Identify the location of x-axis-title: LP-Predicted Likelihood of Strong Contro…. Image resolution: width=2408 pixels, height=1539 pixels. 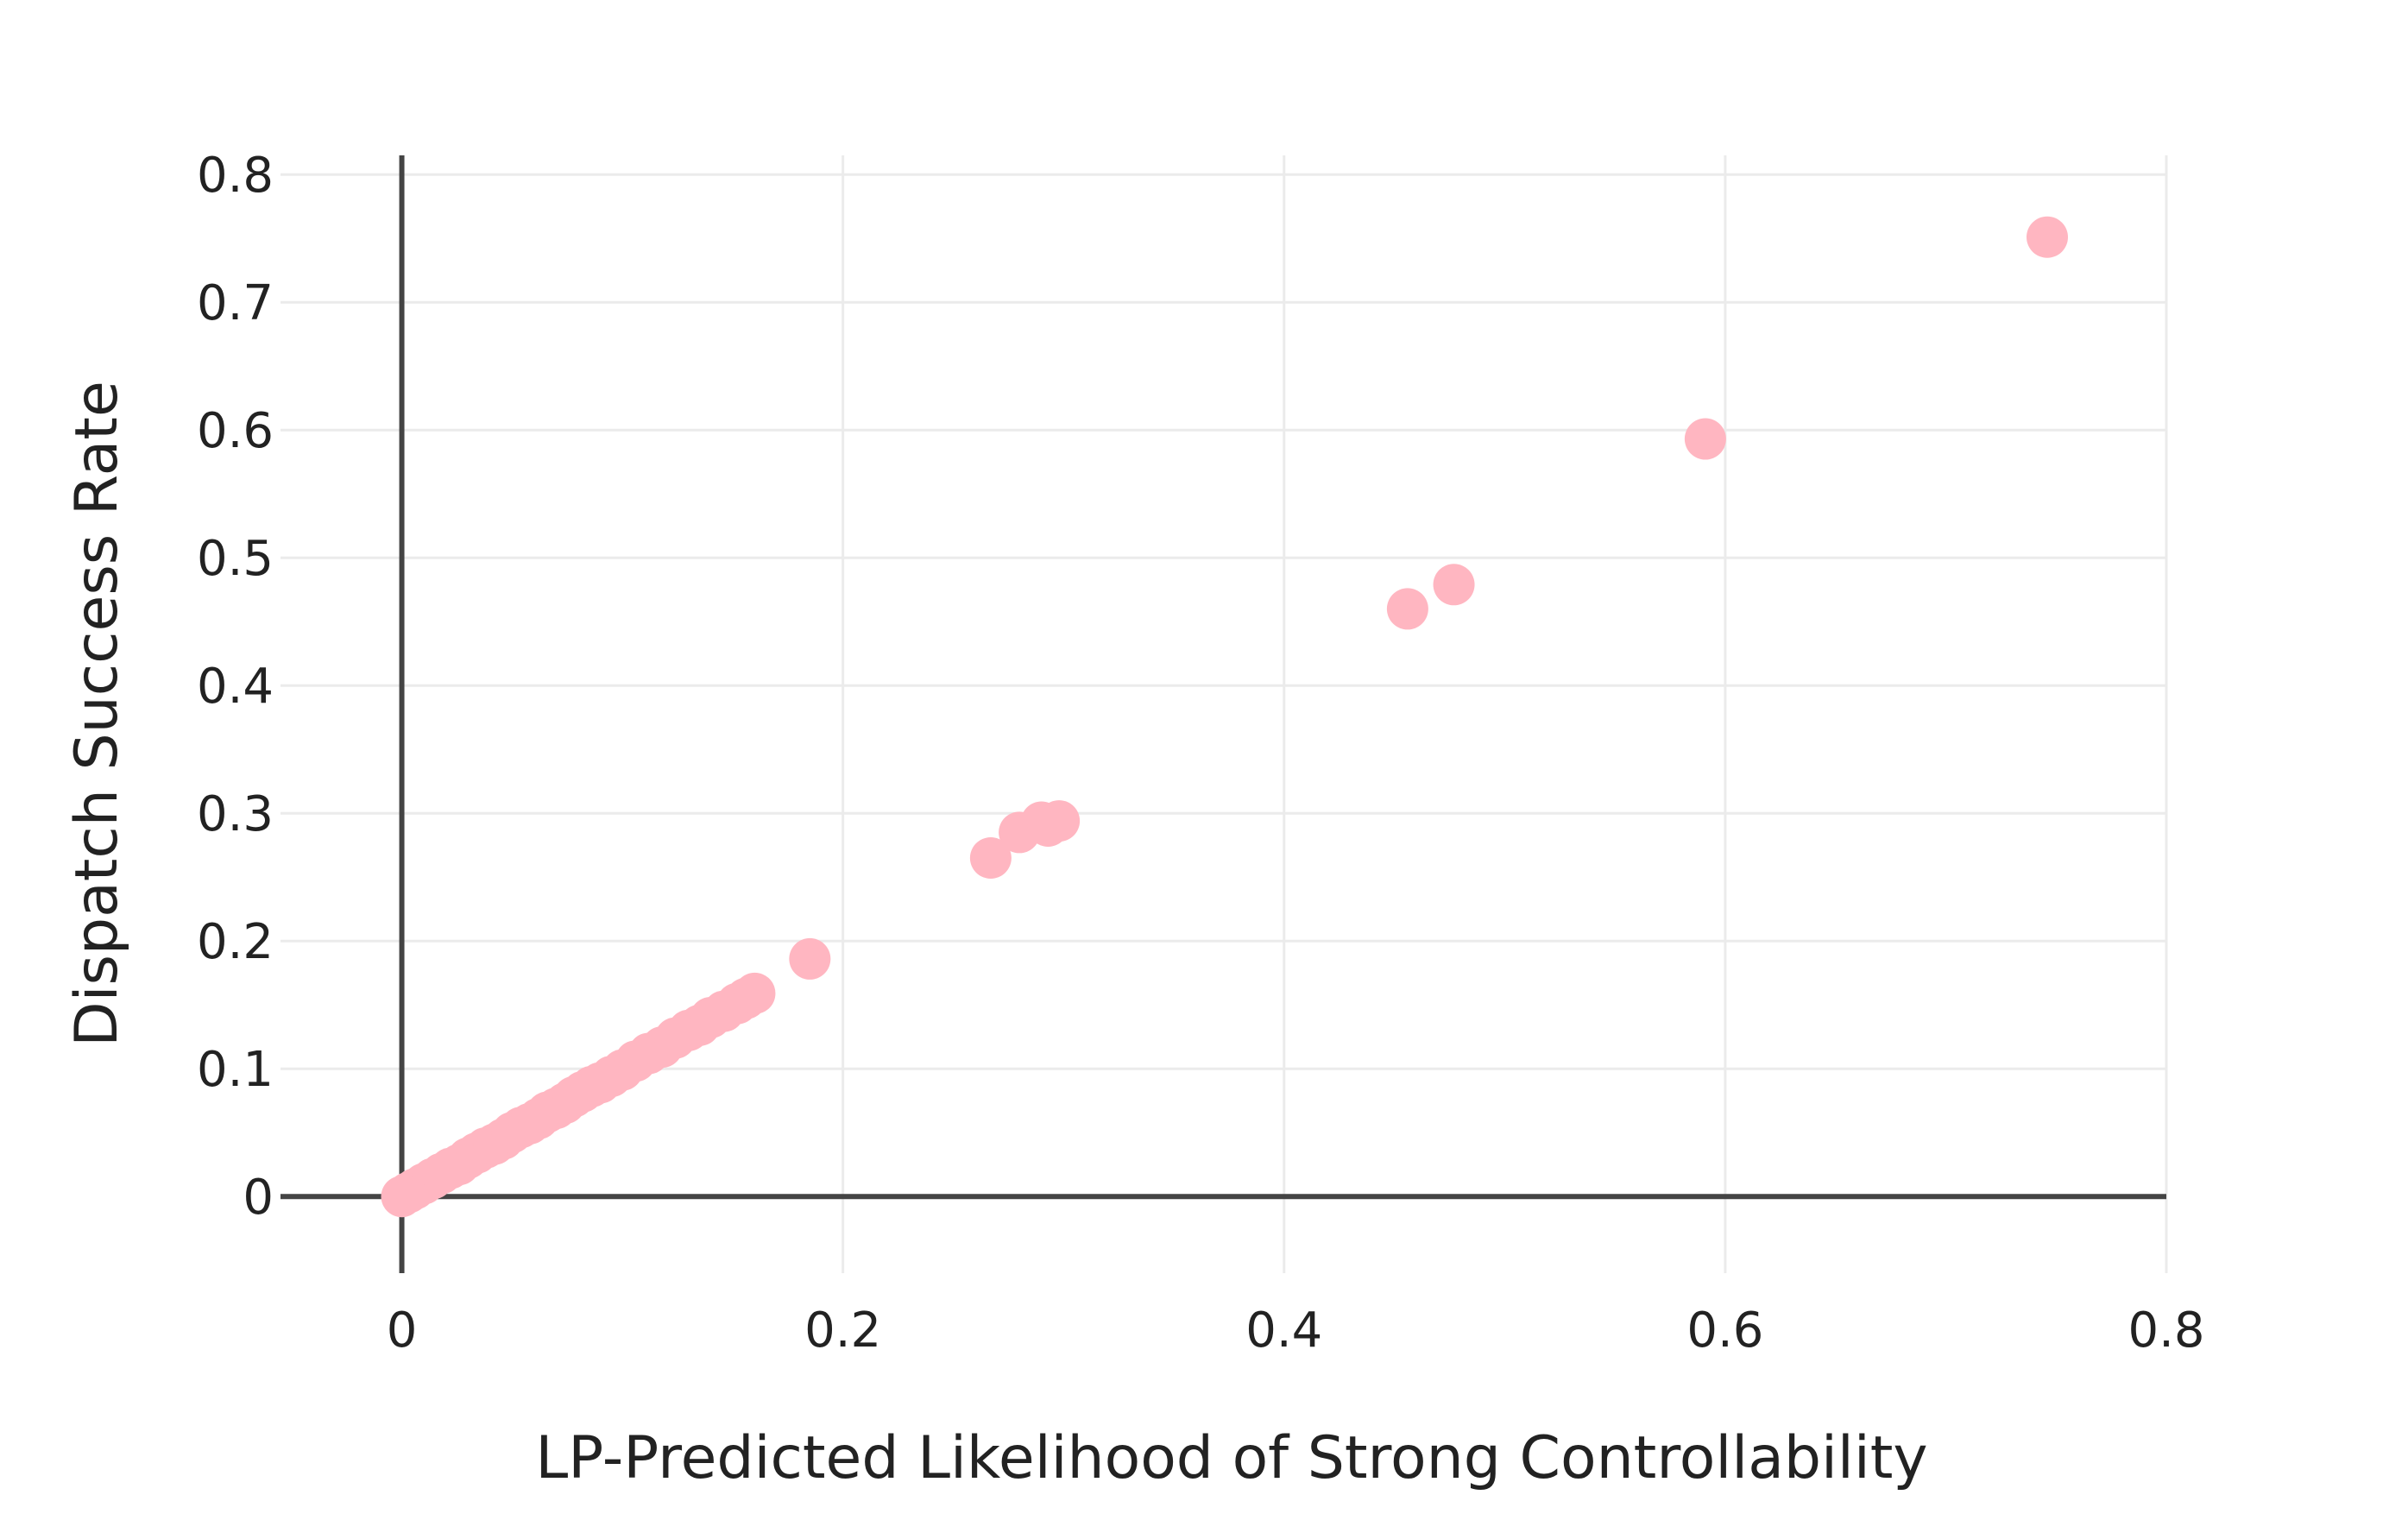
(1231, 1458).